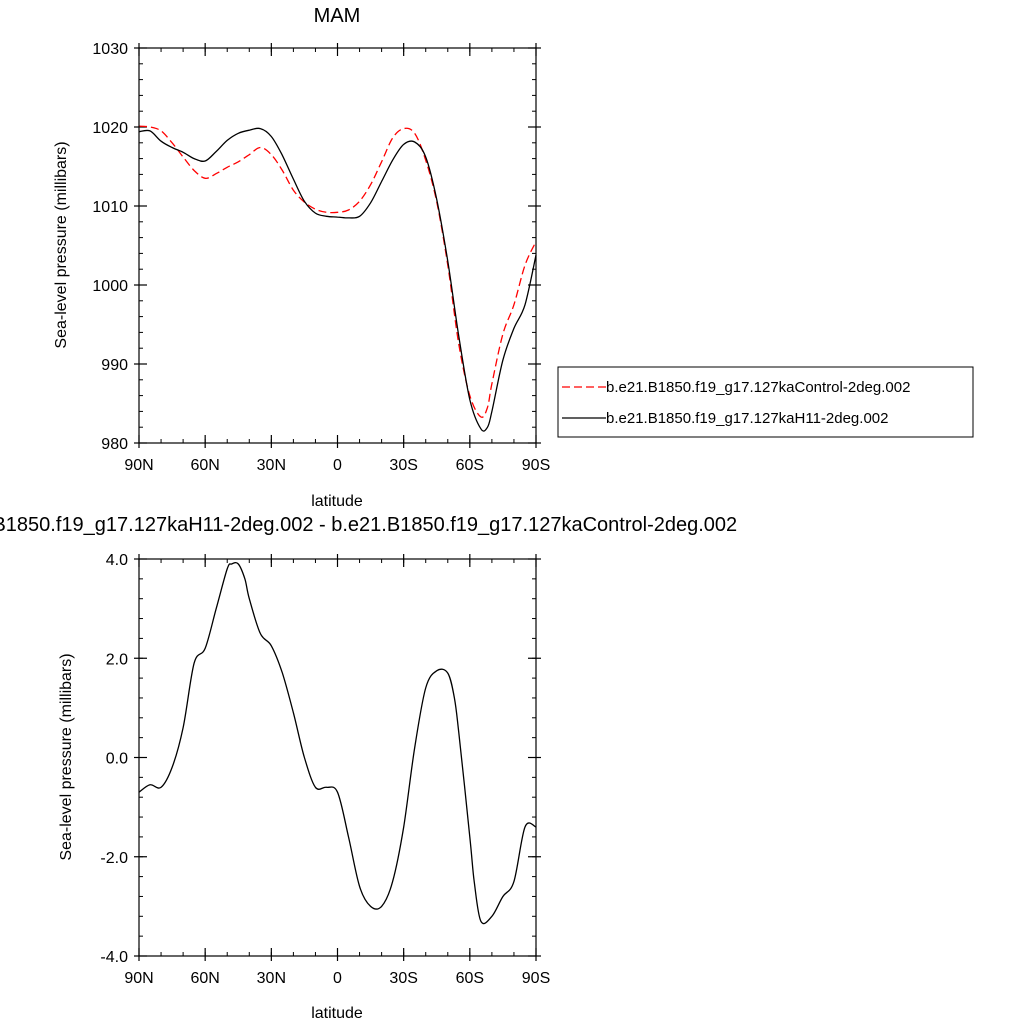  Describe the element at coordinates (747, 418) in the screenshot. I see `legend-label-h11: b.e21.B1850.f19_g17.127kaH11-2deg.002` at that location.